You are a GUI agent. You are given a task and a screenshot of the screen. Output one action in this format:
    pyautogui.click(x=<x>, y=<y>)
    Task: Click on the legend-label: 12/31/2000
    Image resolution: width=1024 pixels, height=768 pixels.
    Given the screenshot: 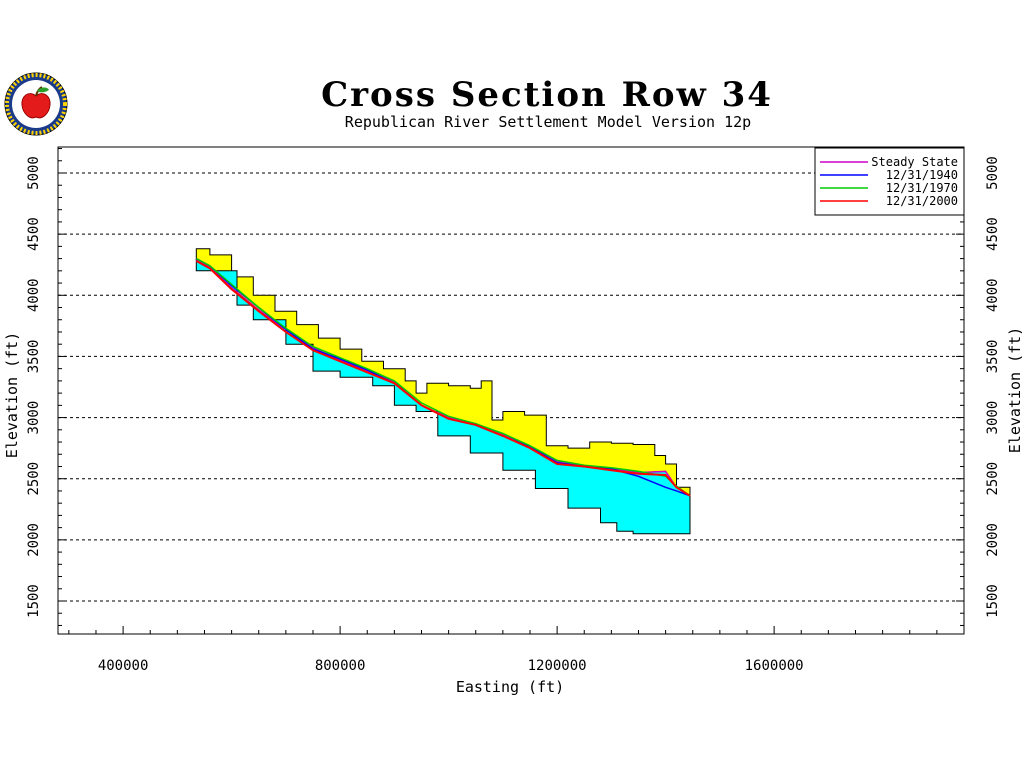 What is the action you would take?
    pyautogui.click(x=922, y=201)
    